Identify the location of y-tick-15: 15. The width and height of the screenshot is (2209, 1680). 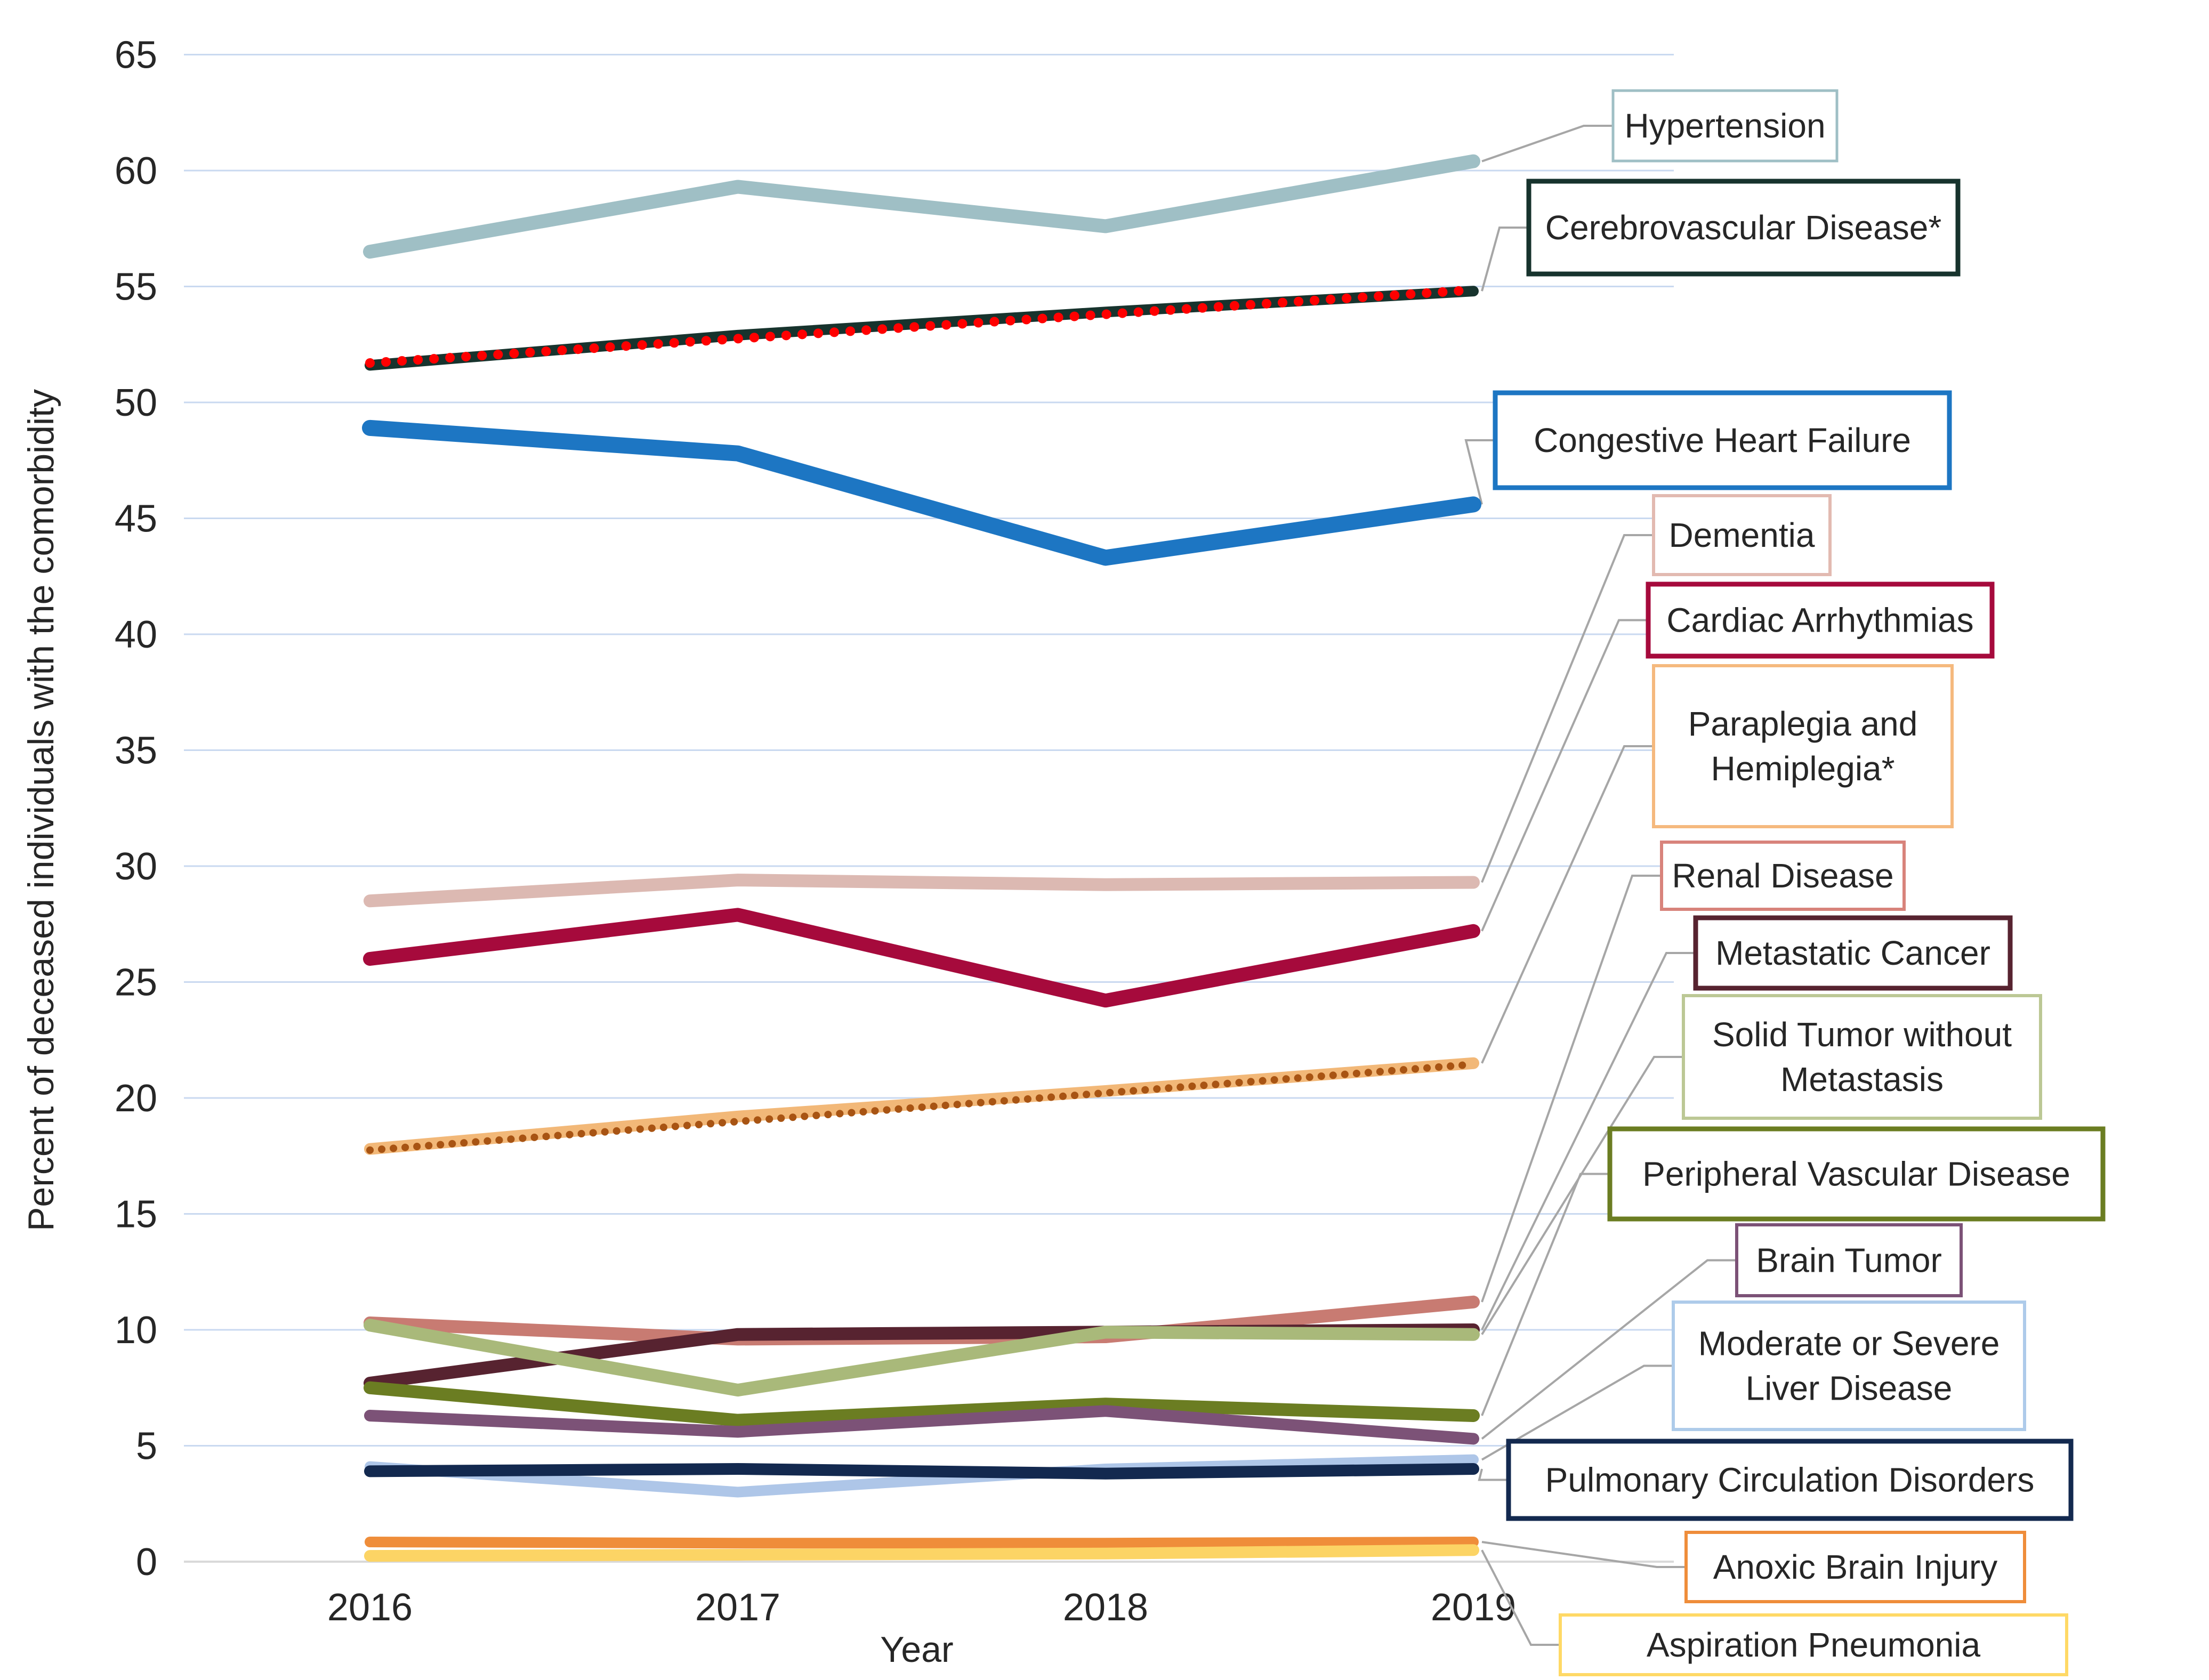
(136, 1214).